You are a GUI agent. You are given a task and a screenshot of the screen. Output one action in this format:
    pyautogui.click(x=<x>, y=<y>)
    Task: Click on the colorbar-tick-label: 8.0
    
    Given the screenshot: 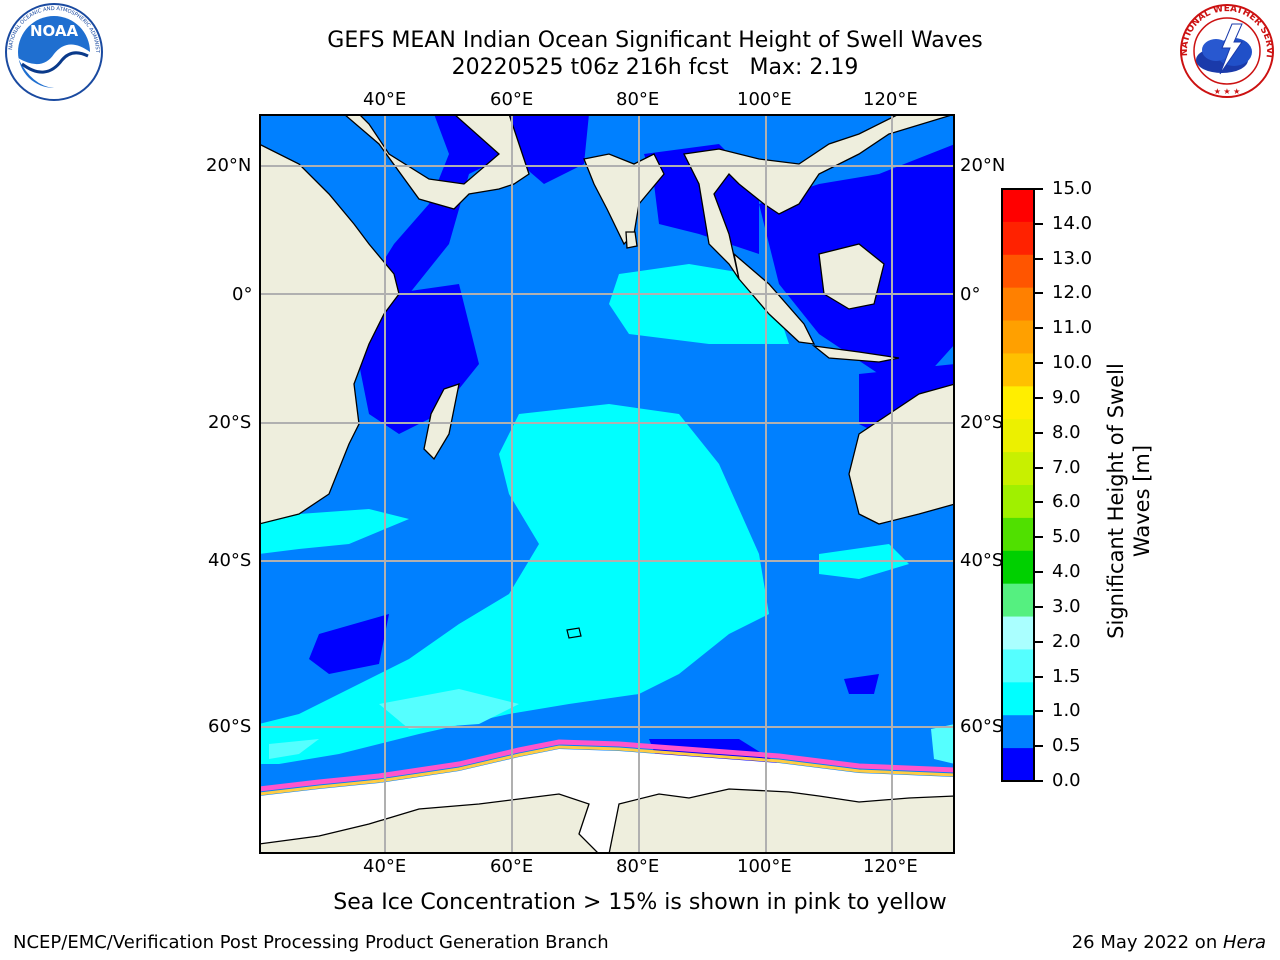 What is the action you would take?
    pyautogui.click(x=1066, y=432)
    